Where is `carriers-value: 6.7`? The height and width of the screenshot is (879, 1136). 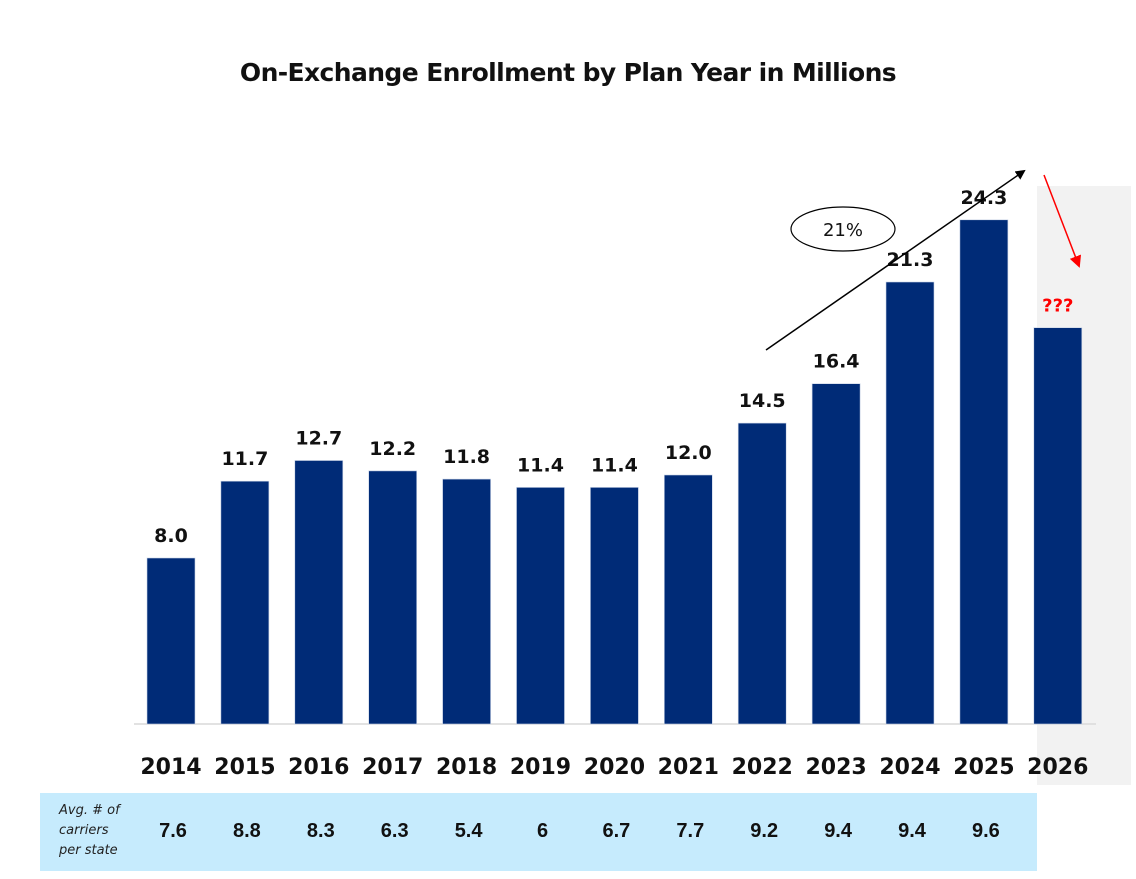
carriers-value: 6.7 is located at coordinates (616, 831).